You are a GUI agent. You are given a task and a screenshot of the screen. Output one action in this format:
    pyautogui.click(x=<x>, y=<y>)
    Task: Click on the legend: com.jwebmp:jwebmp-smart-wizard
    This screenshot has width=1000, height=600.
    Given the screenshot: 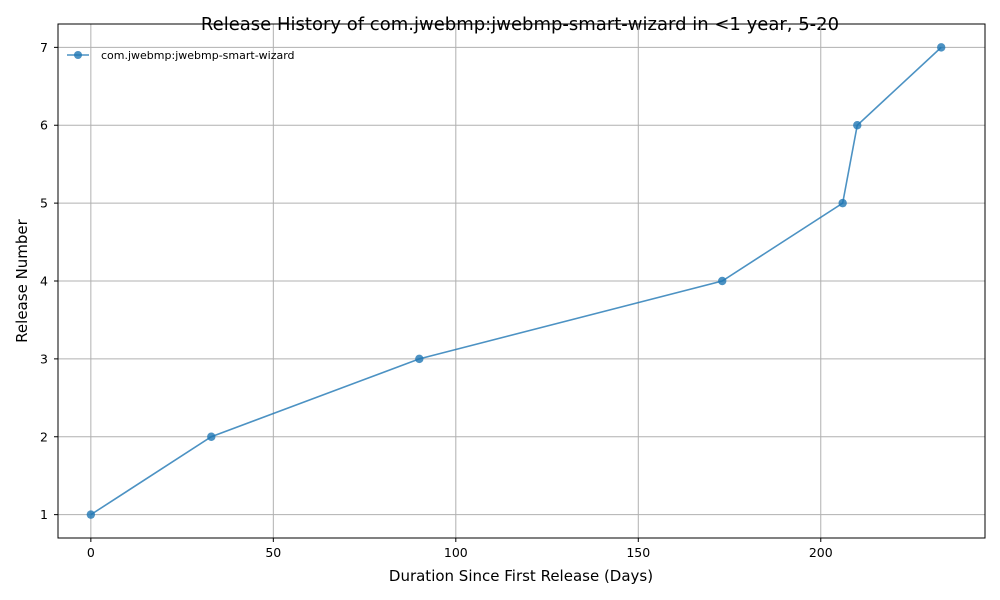 What is the action you would take?
    pyautogui.click(x=181, y=55)
    